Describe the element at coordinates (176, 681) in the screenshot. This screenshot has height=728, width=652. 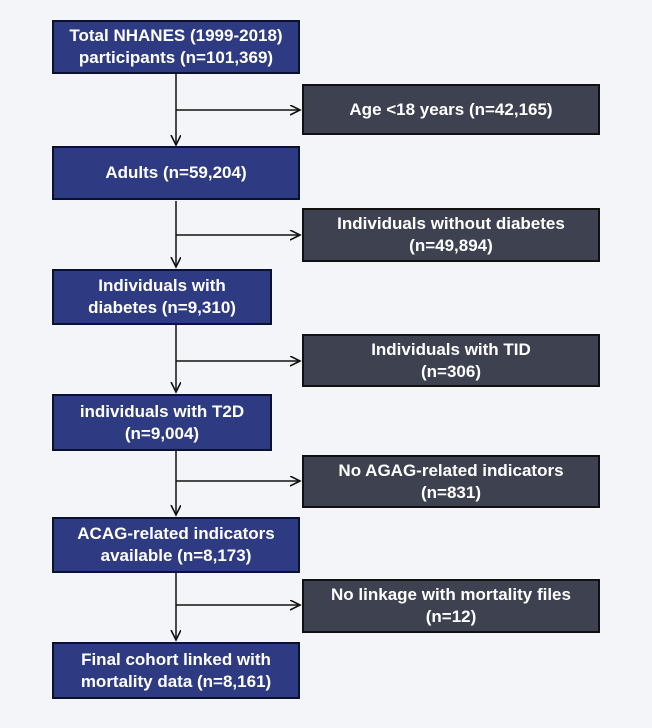
I see `step-line: mortality data (n=8,161)` at that location.